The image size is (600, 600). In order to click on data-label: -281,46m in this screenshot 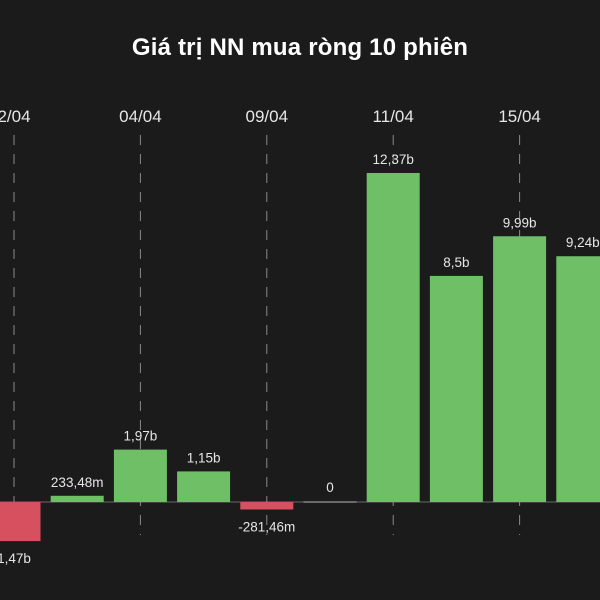, I will do `click(266, 526)`.